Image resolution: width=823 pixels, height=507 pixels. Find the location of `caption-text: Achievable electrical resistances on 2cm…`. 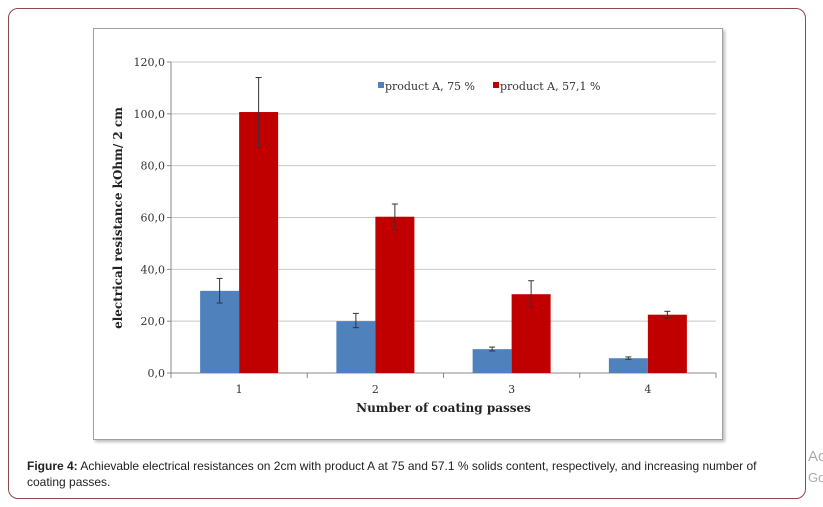

caption-text: Achievable electrical resistances on 2cm… is located at coordinates (392, 474).